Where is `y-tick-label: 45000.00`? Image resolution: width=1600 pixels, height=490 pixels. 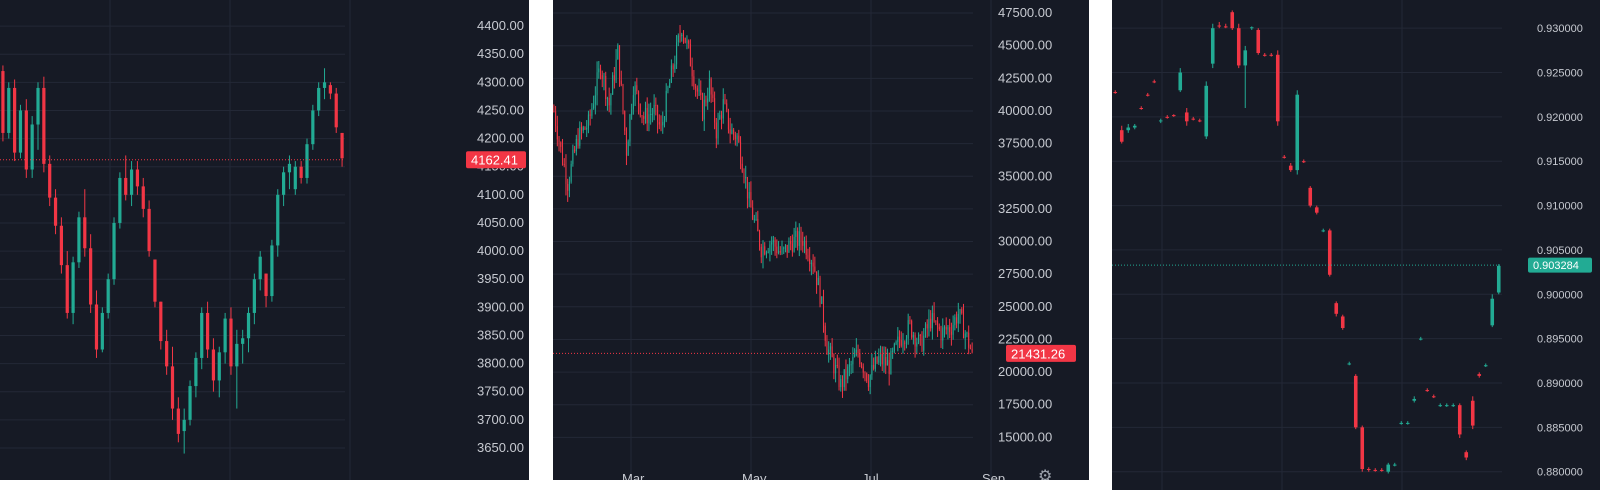
y-tick-label: 45000.00 is located at coordinates (1025, 45).